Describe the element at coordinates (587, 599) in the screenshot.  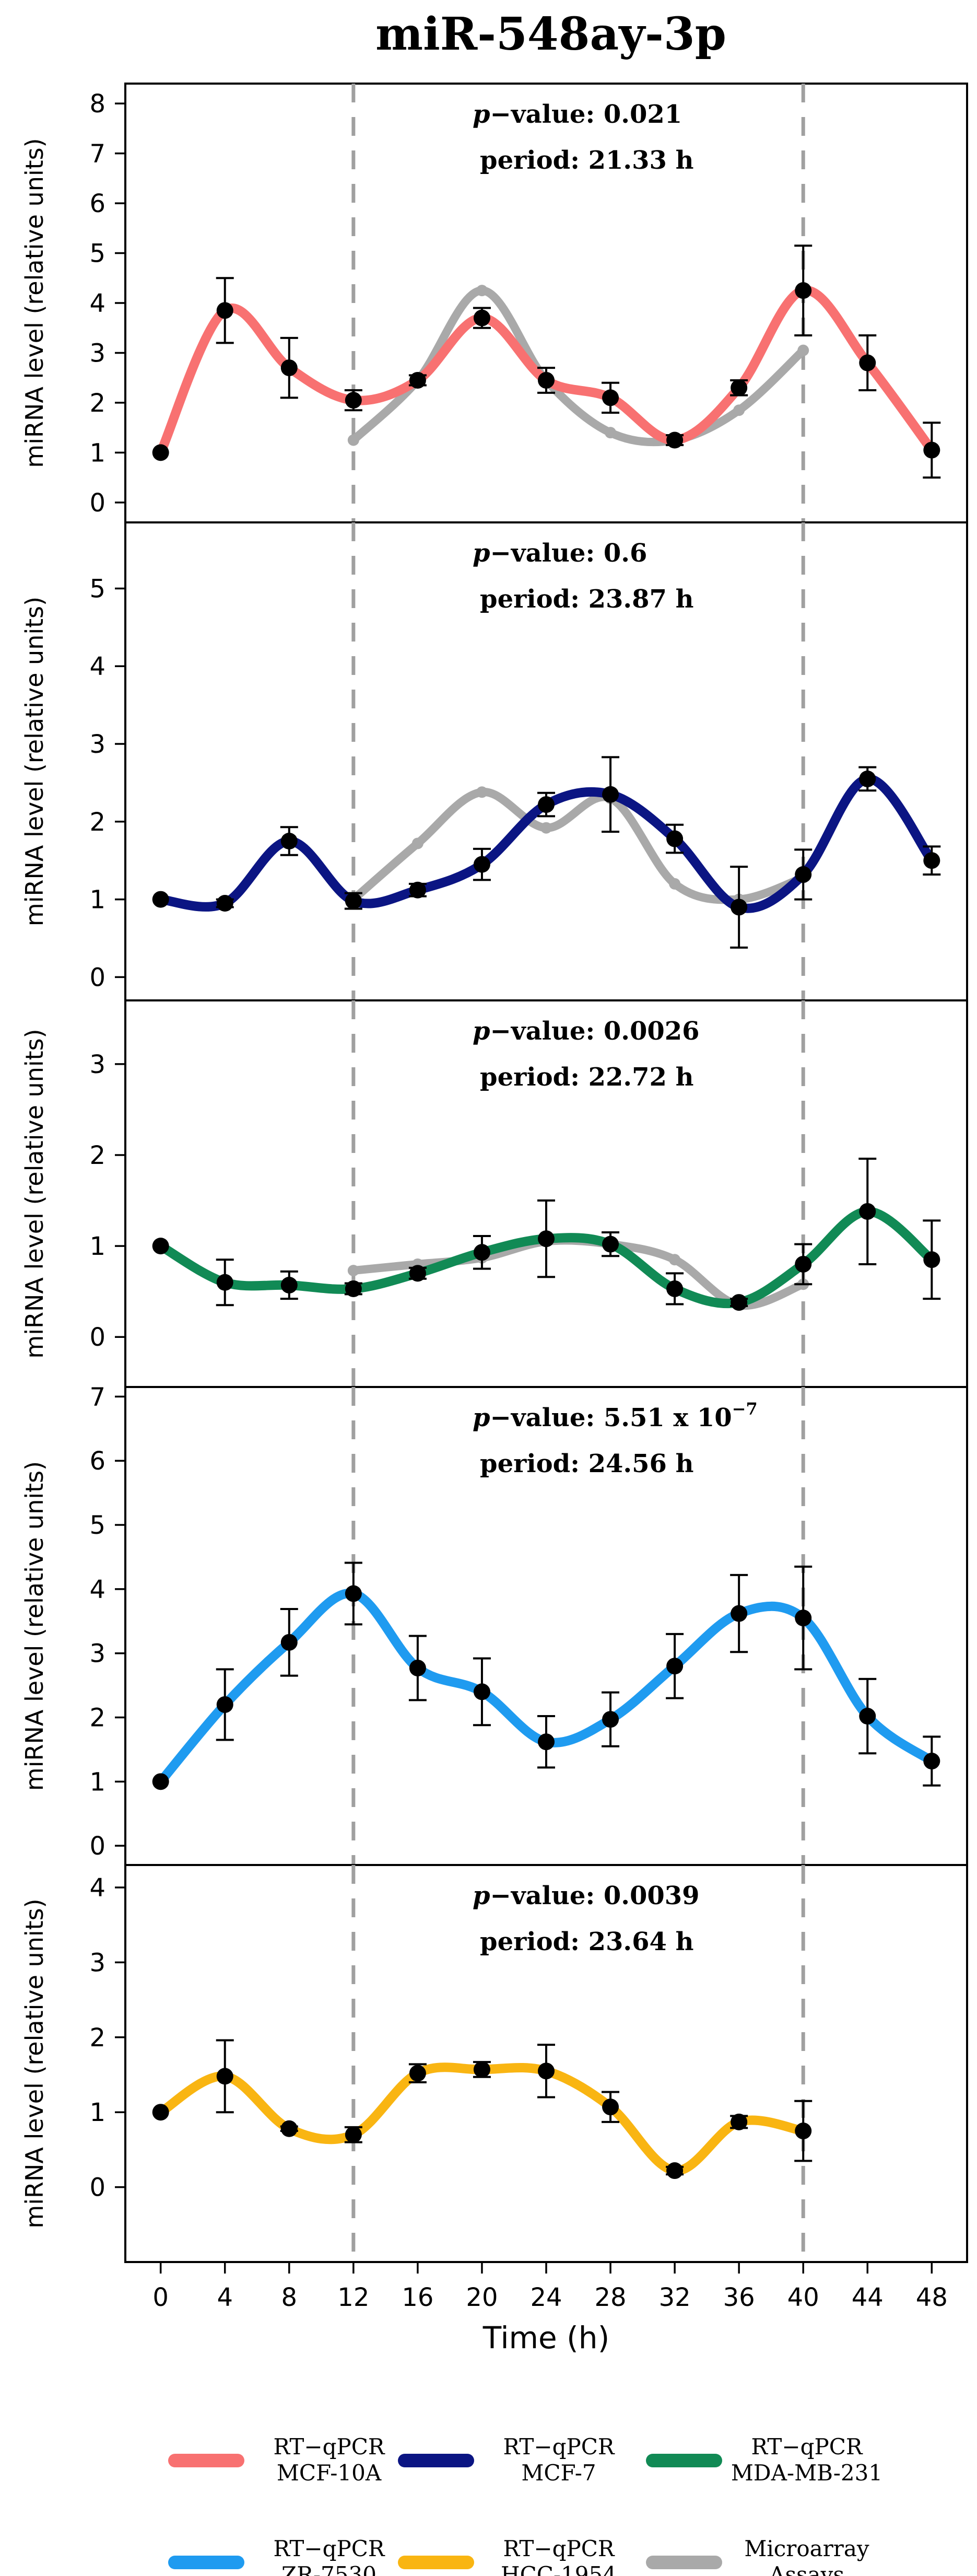
I see `period-annotation: period: 23.87 h` at that location.